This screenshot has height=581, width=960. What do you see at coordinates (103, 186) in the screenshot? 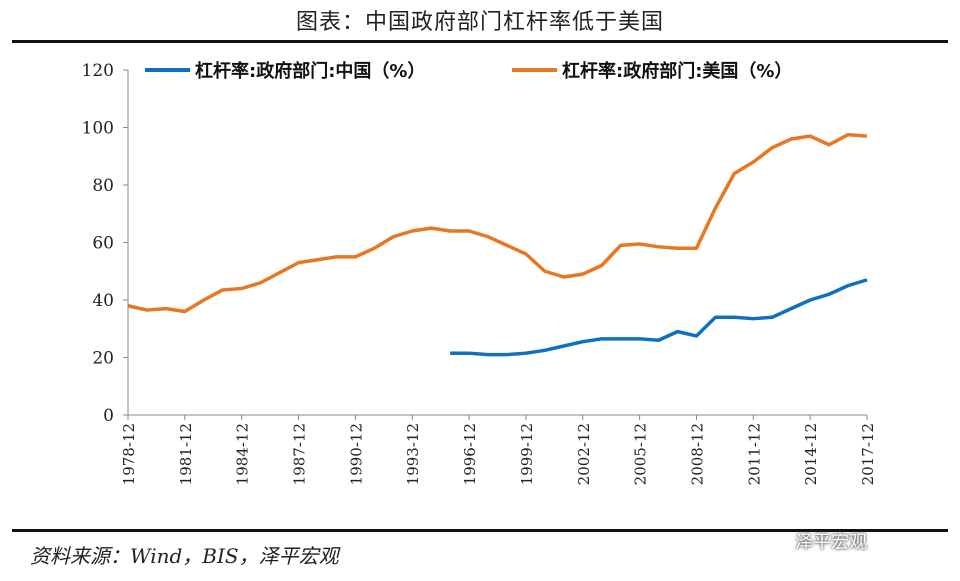
I see `y-tick-label: 80` at bounding box center [103, 186].